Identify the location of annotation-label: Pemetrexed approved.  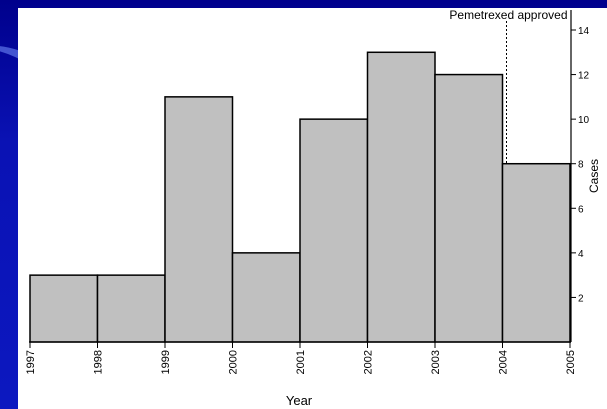
(508, 15).